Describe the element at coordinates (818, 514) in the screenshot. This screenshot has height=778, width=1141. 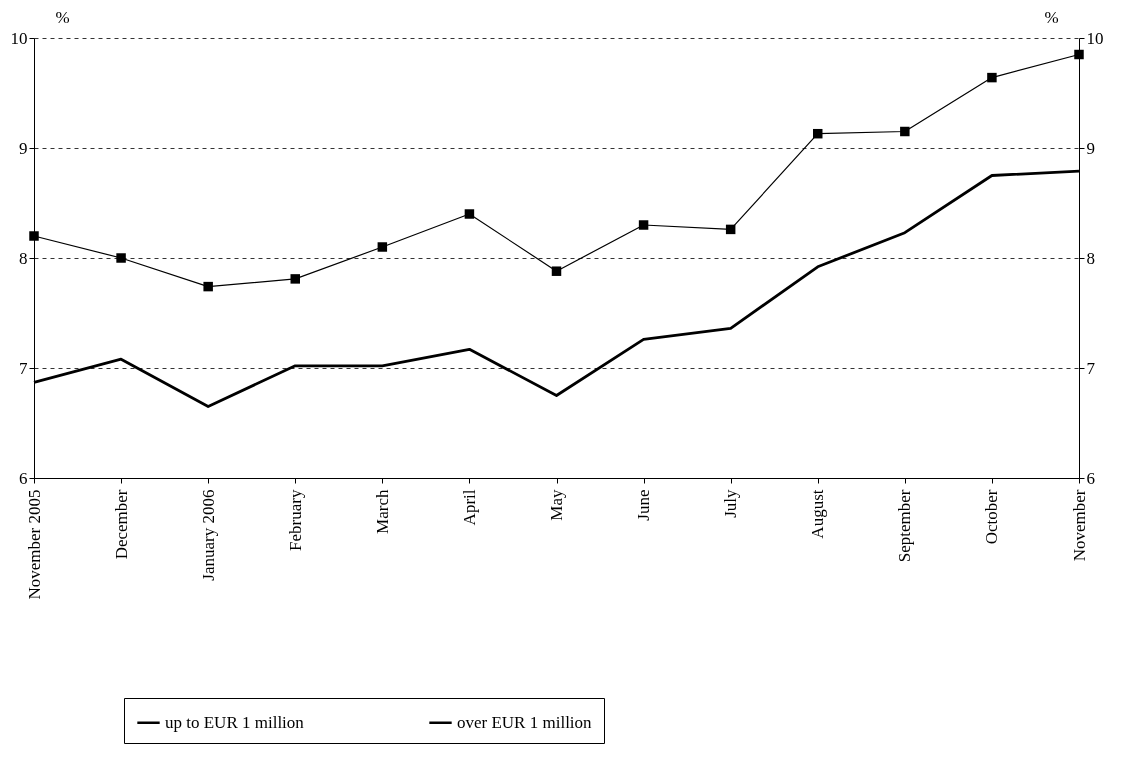
I see `x-tick-label: August` at that location.